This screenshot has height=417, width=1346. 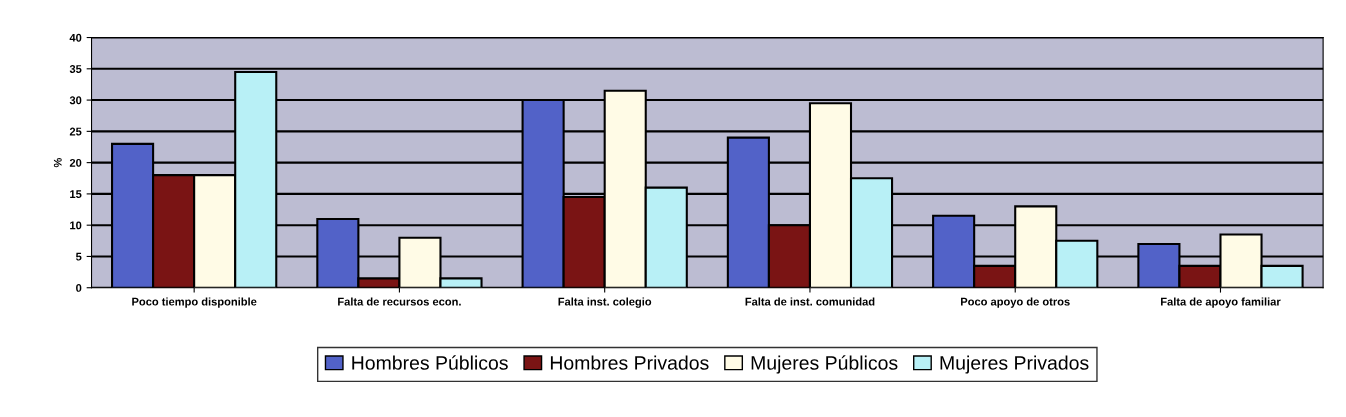 I want to click on x-tick-label: Poco tiempo disponible, so click(x=194, y=302).